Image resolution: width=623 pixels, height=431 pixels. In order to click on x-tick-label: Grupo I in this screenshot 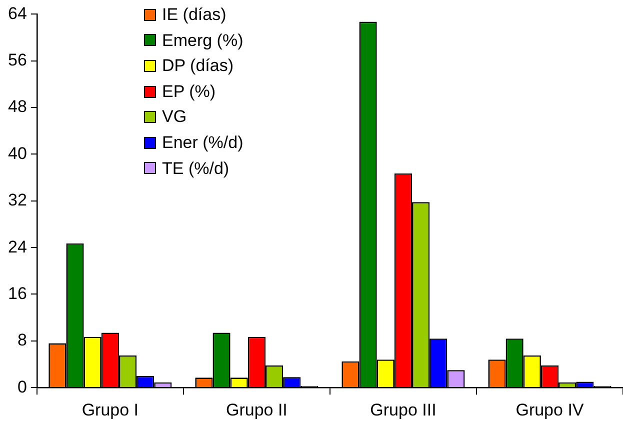, I will do `click(110, 410)`.